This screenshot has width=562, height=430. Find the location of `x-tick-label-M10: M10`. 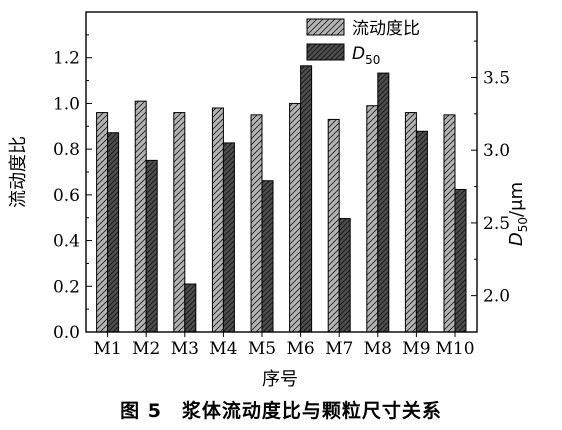

x-tick-label-M10: M10 is located at coordinates (454, 349).